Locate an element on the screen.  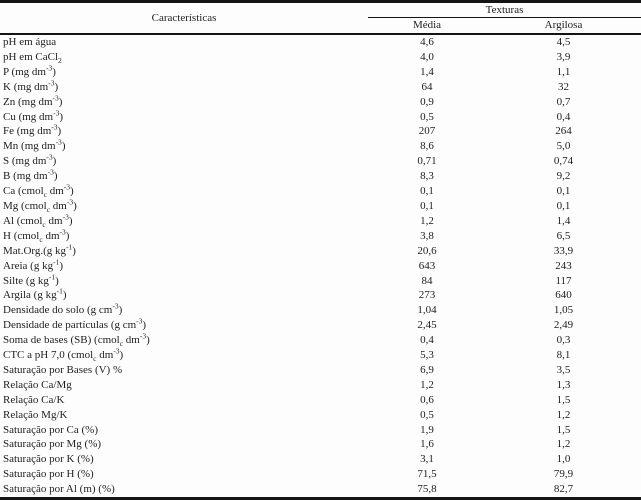
row-label: Saturação por Bases (V) % is located at coordinates (63, 369).